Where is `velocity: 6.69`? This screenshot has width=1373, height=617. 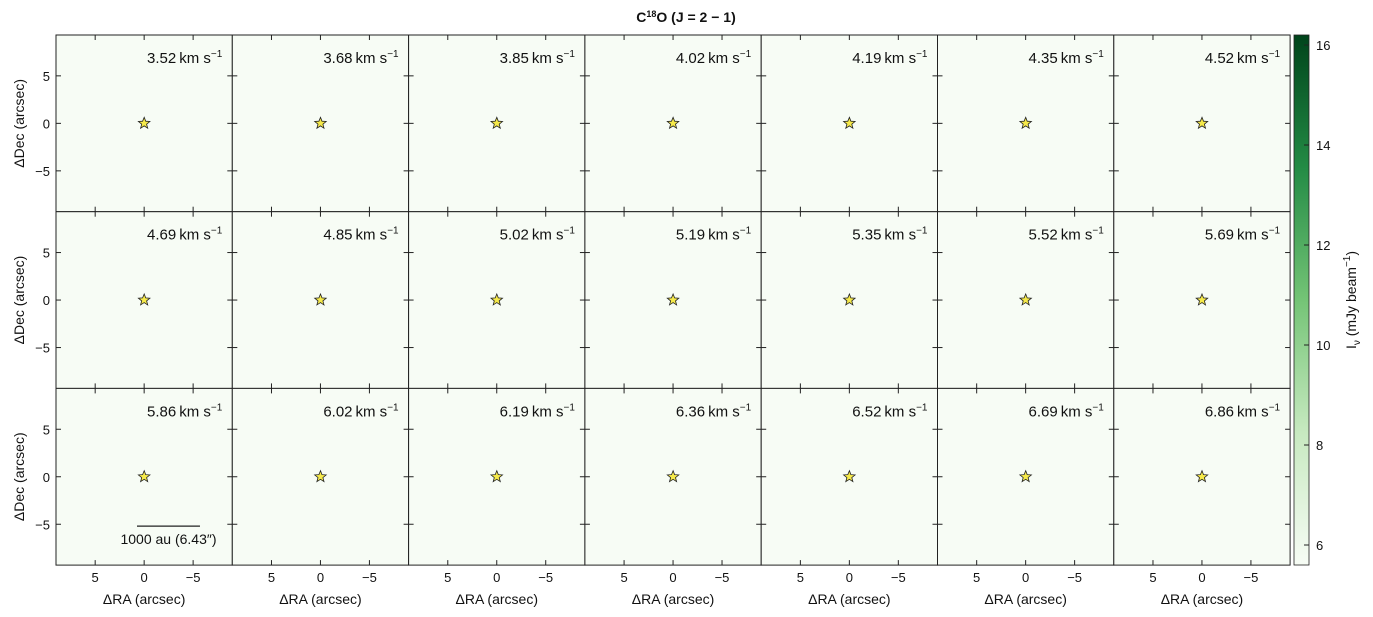
velocity: 6.69 is located at coordinates (1043, 411).